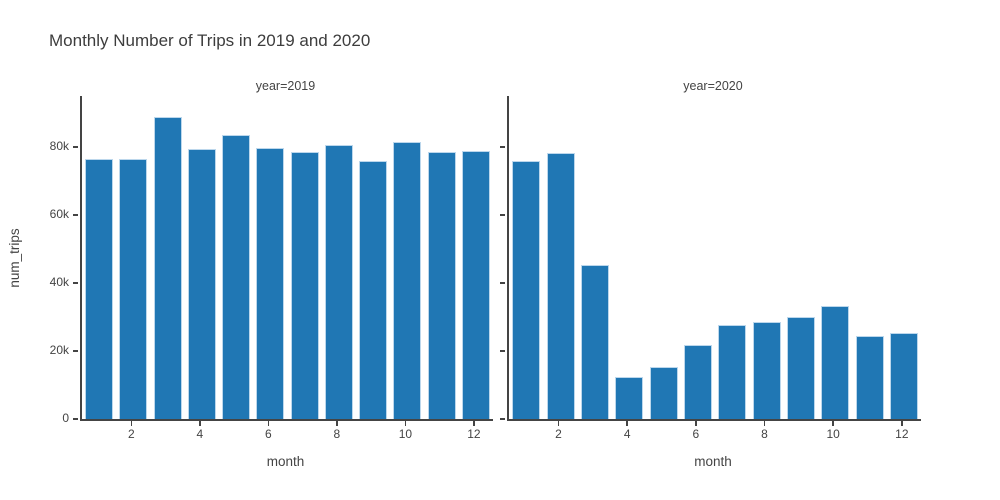 The image size is (1000, 500). I want to click on bar-year=2020-month-7, so click(732, 371).